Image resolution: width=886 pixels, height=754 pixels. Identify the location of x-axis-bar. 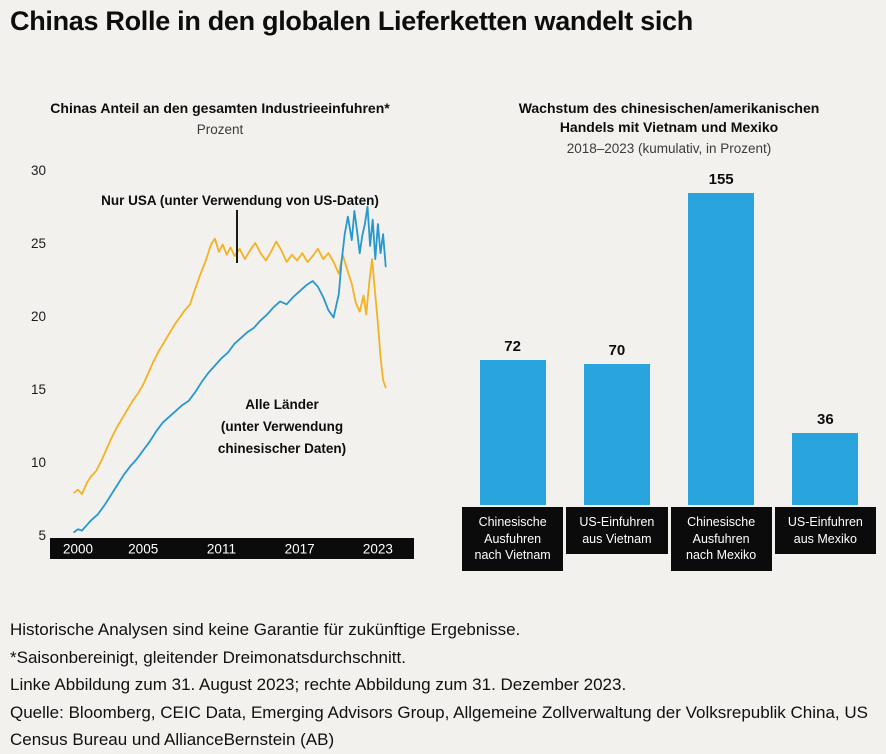
(232, 548).